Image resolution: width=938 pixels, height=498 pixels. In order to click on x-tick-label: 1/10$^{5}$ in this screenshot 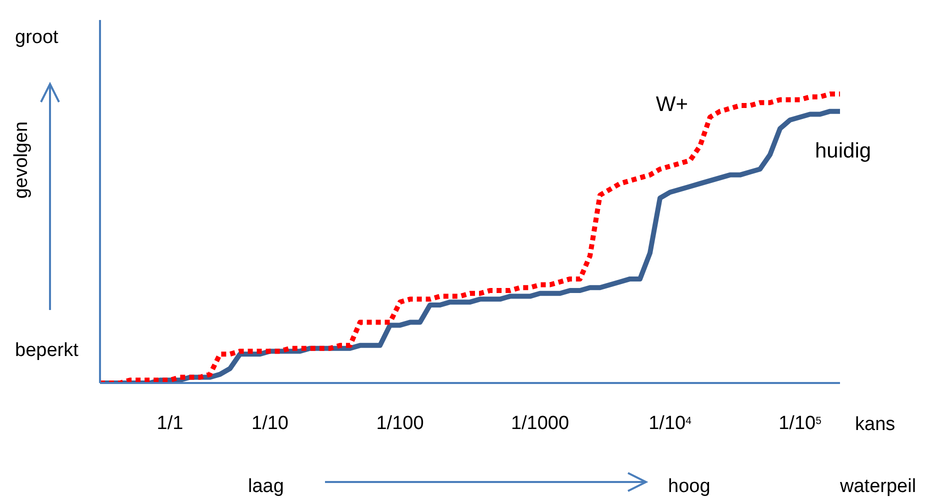, I will do `click(800, 423)`.